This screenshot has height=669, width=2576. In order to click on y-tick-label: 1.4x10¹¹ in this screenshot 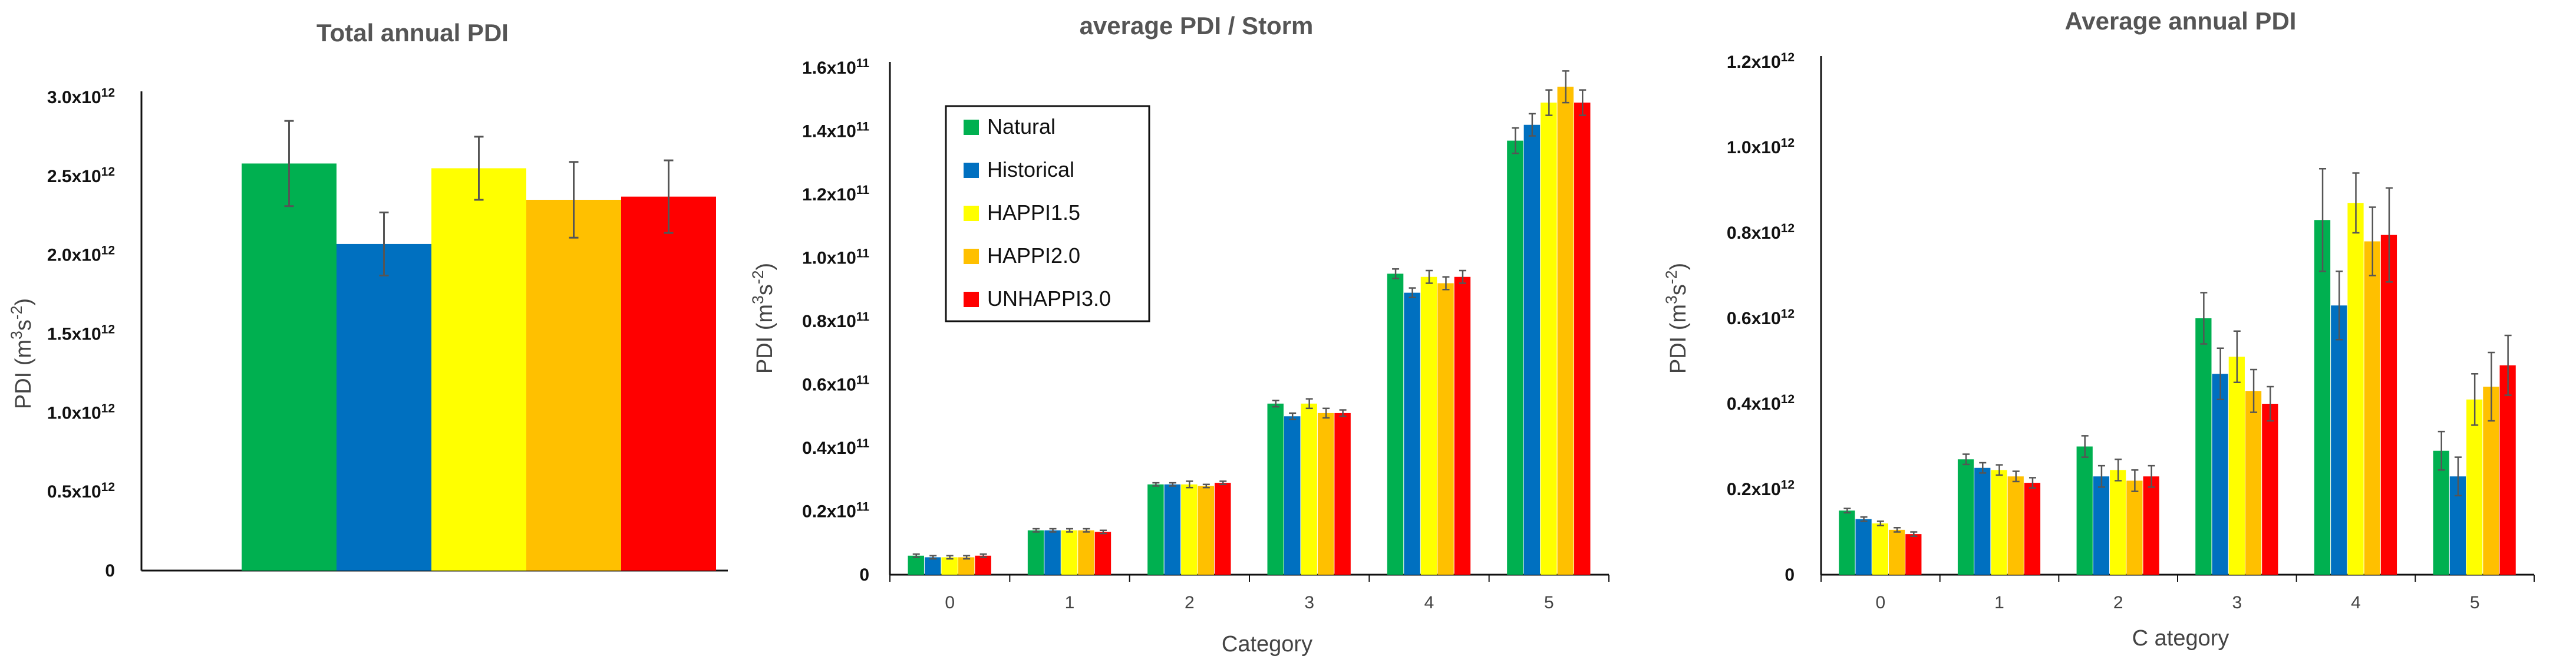, I will do `click(836, 131)`.